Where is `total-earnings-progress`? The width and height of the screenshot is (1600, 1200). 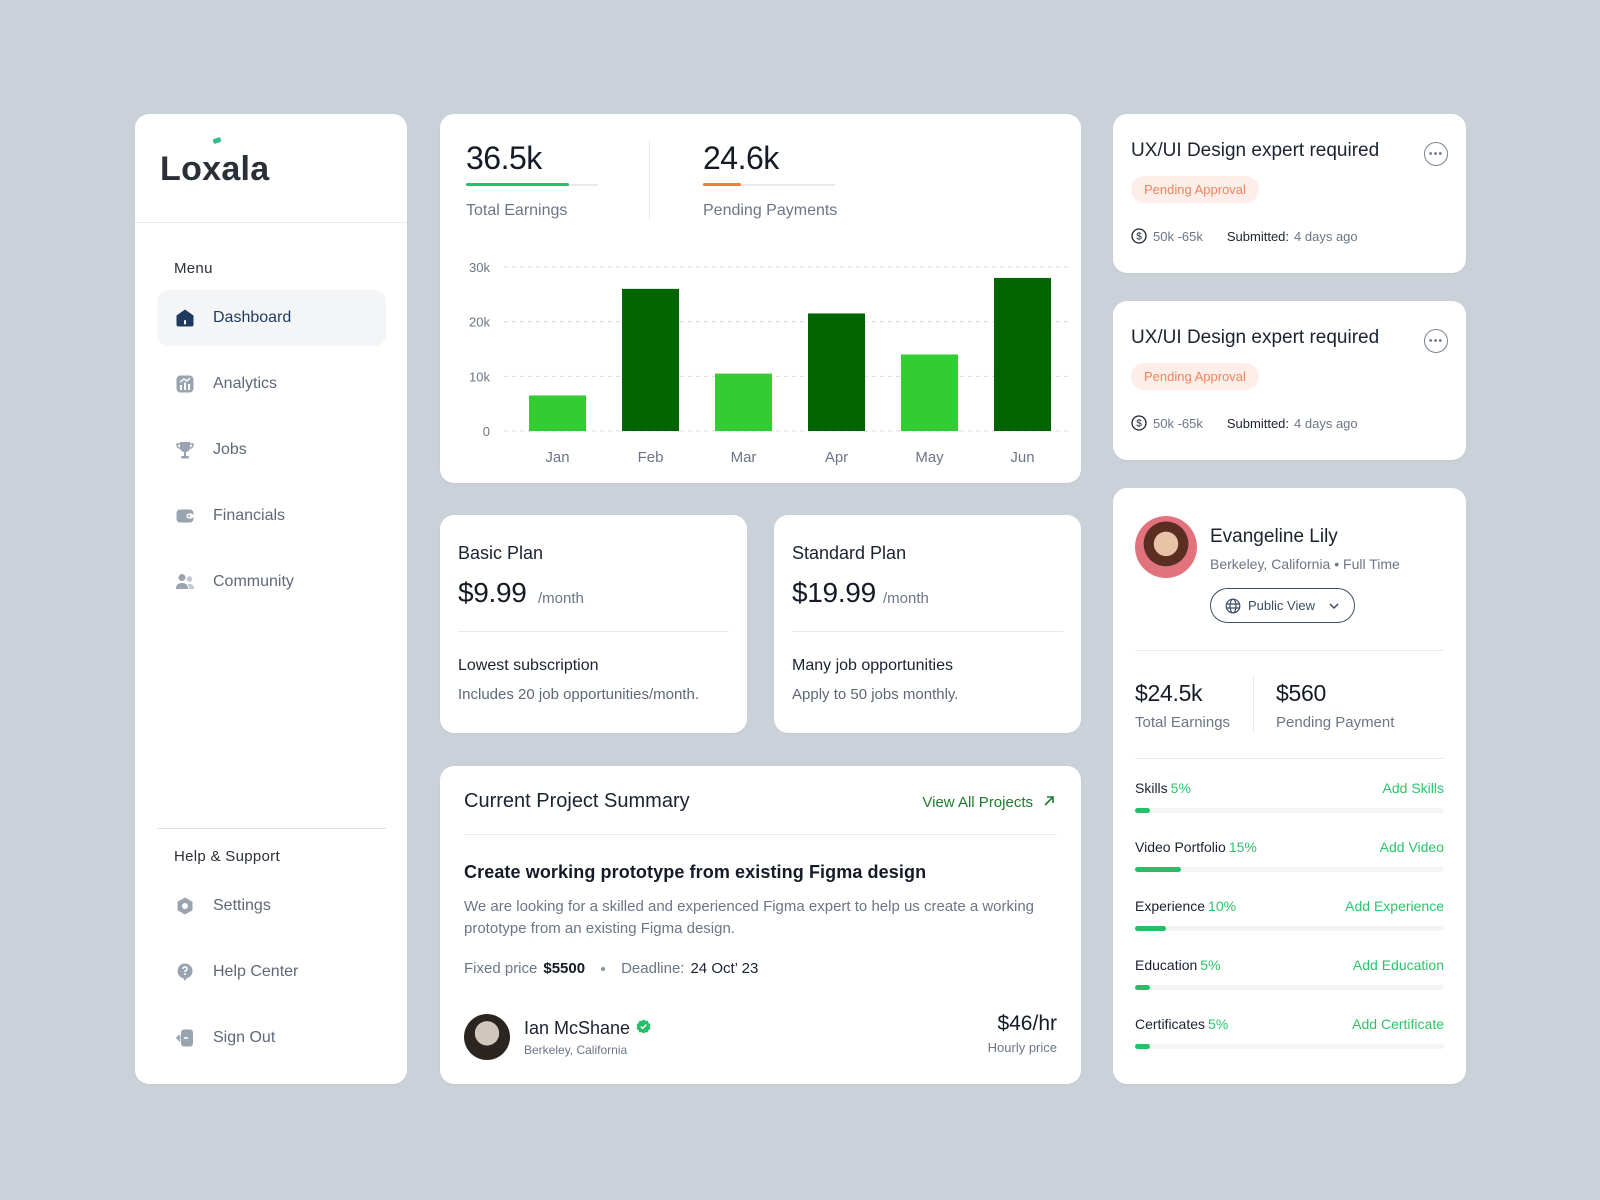
total-earnings-progress is located at coordinates (532, 184).